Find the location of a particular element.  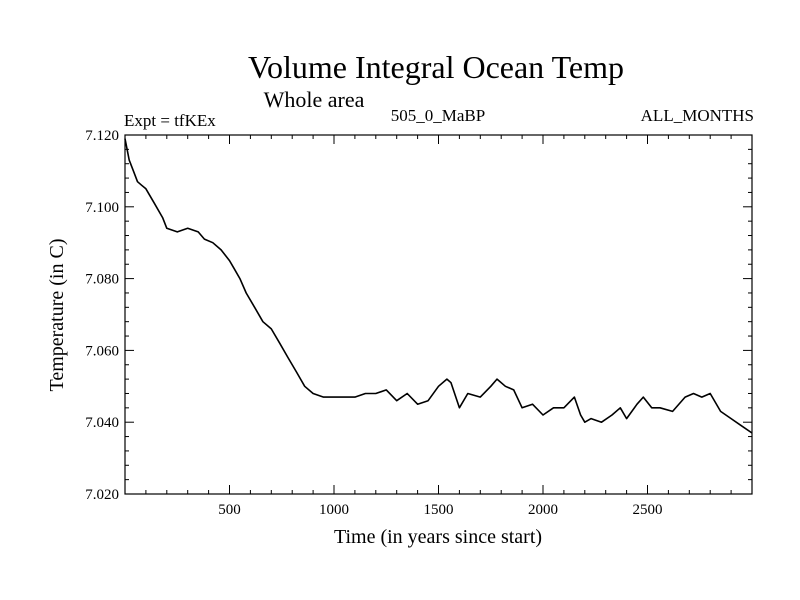

x-tick-label: 2000 is located at coordinates (543, 510).